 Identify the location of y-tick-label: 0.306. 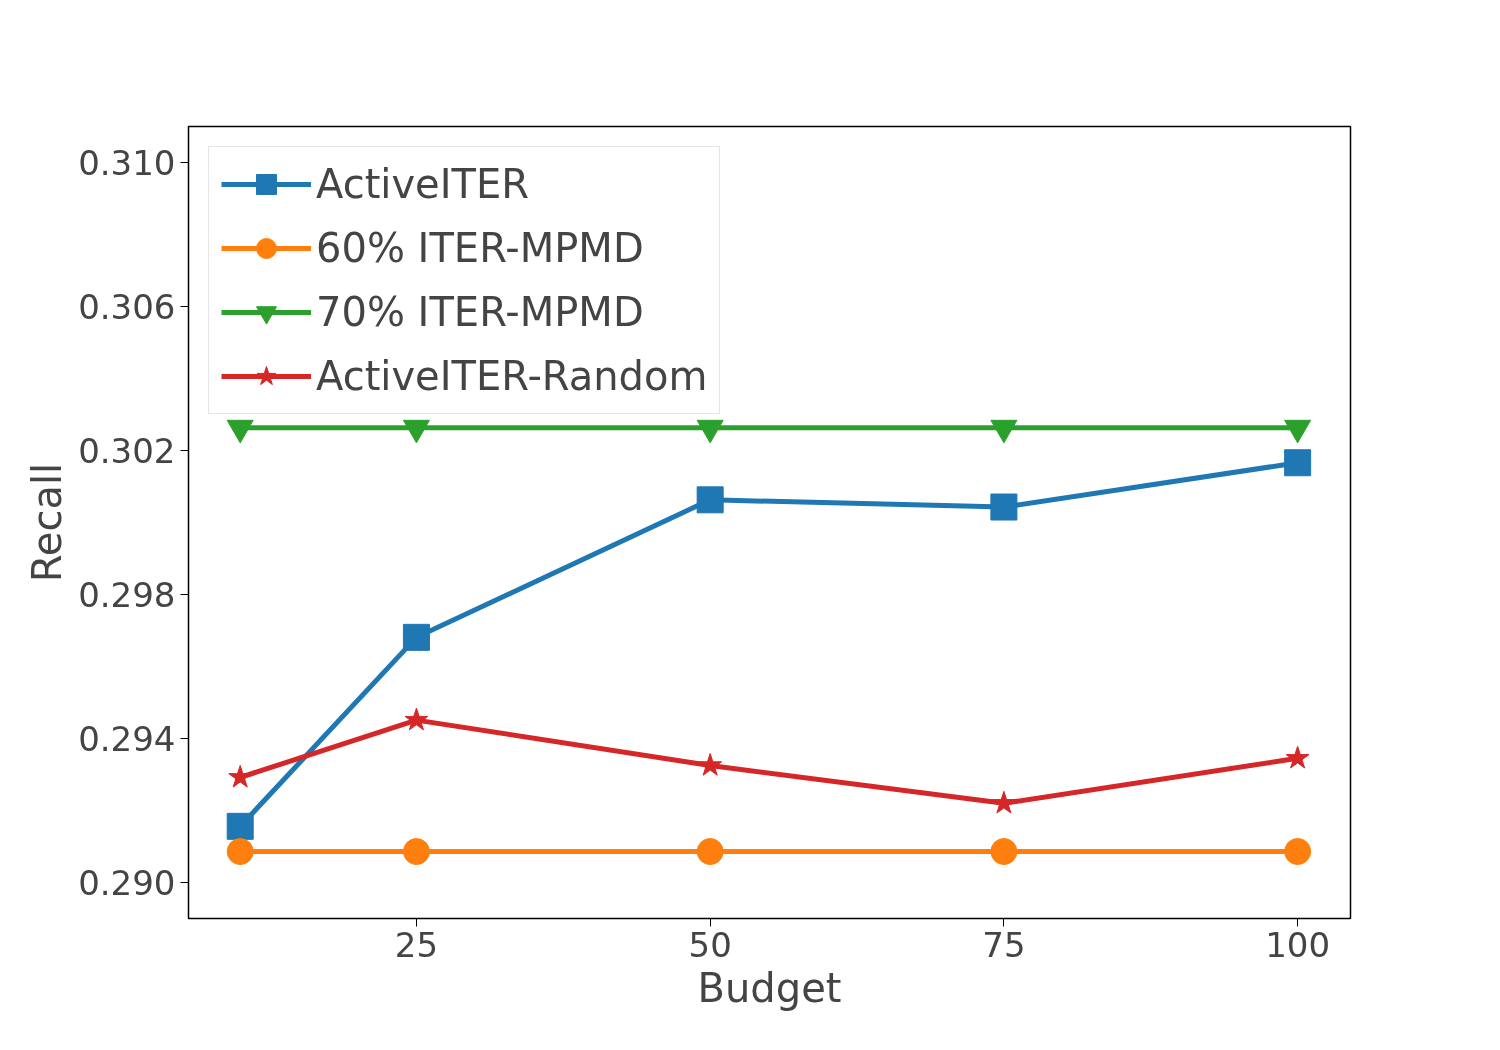
(127, 307).